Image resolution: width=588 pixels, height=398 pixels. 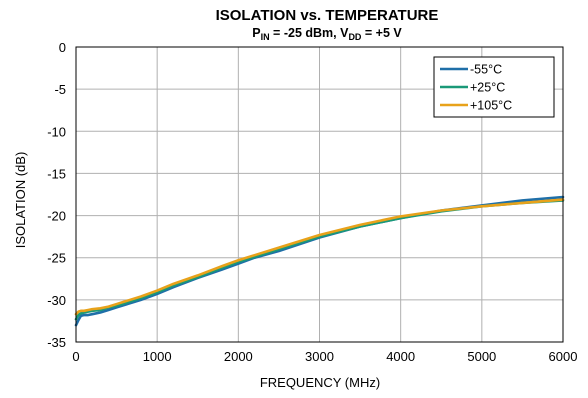 What do you see at coordinates (56, 258) in the screenshot?
I see `y-tick-label: -25` at bounding box center [56, 258].